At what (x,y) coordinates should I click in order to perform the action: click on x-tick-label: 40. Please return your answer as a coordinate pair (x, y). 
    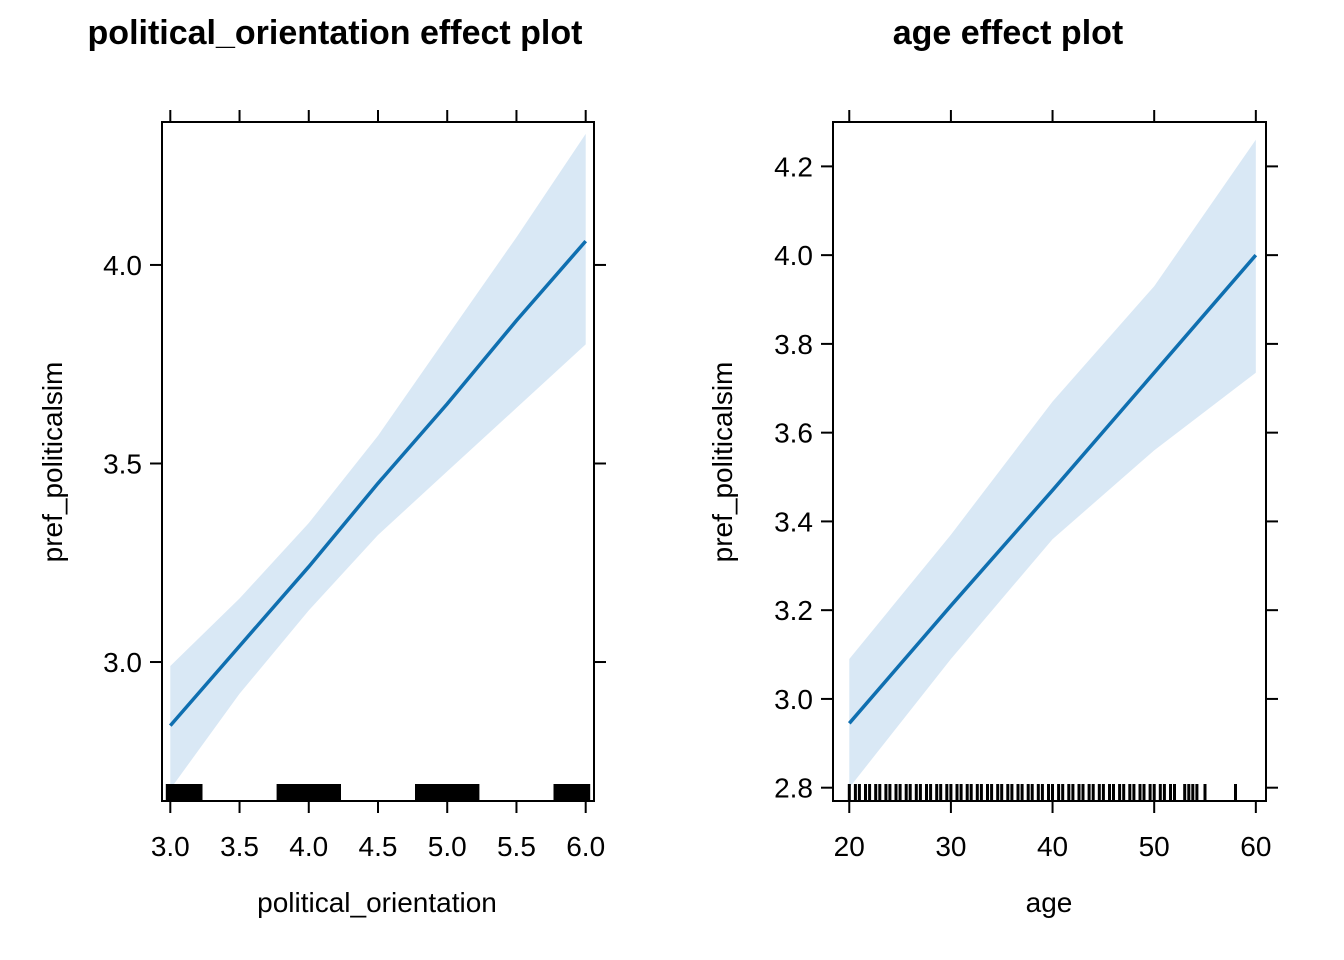
    Looking at the image, I should click on (1052, 846).